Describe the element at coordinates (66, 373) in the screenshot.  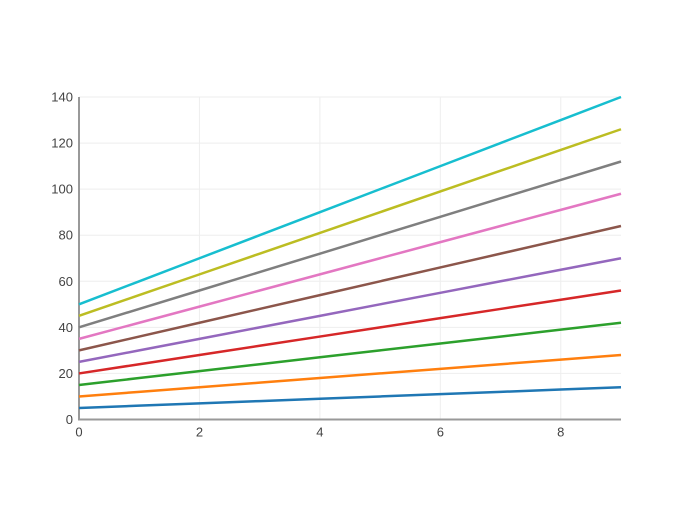
I see `y-tick-label: 20` at that location.